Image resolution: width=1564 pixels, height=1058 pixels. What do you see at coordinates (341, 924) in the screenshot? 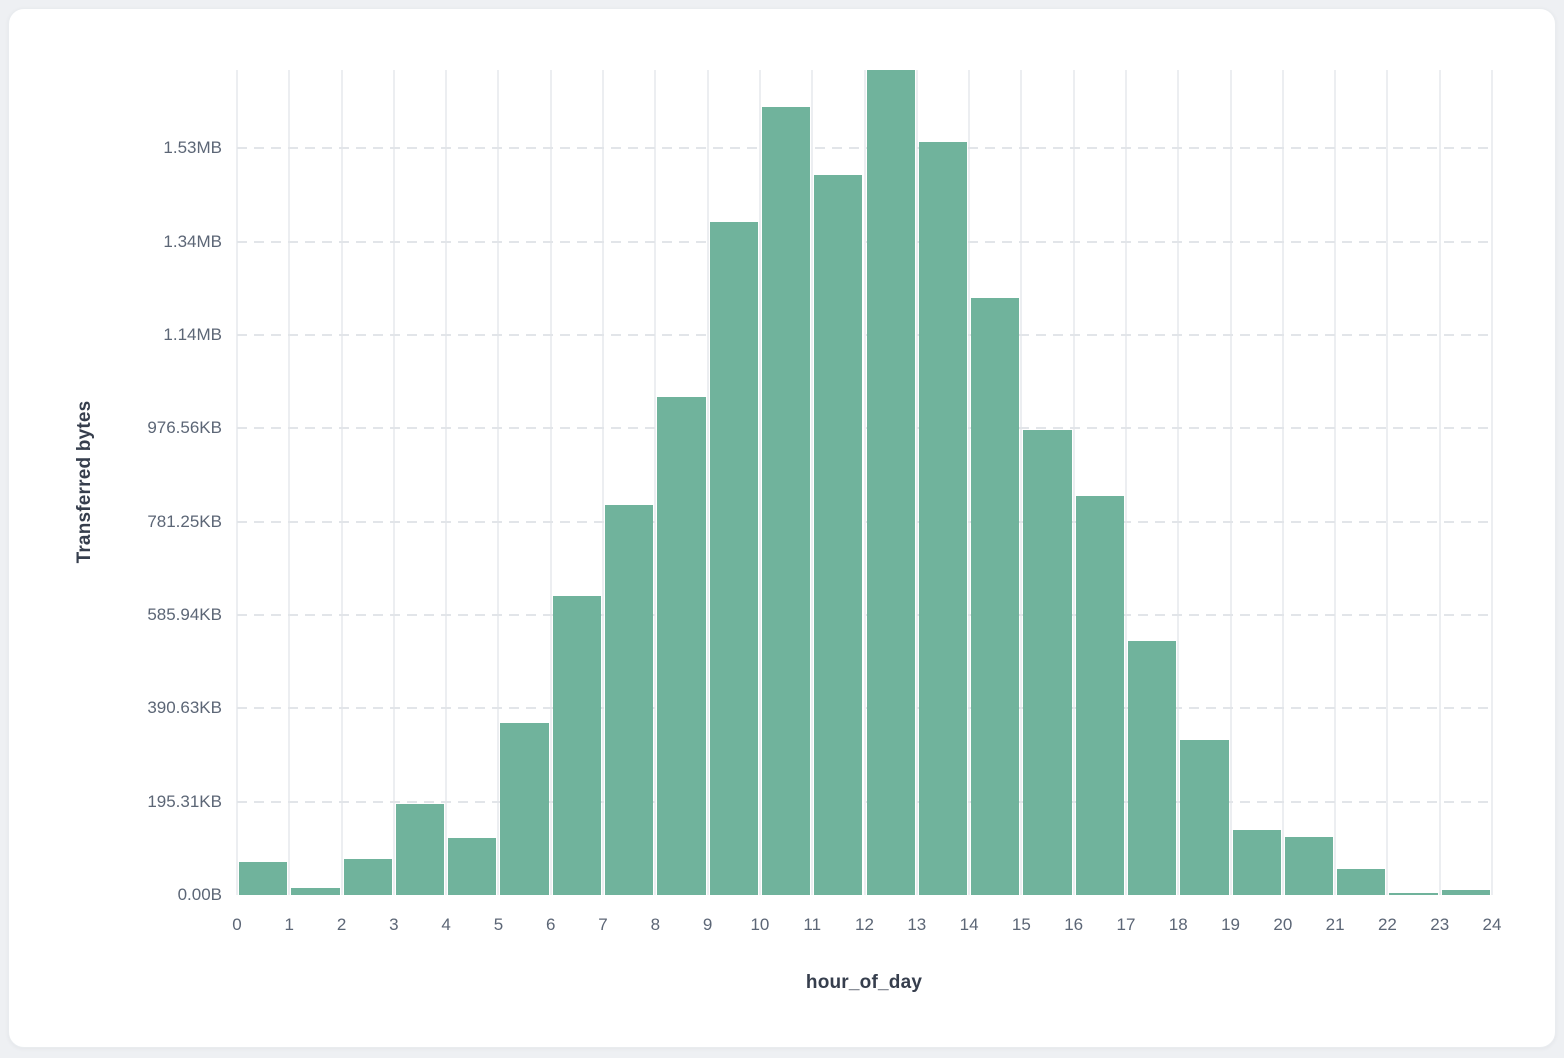
I see `x-tick-label: 2` at bounding box center [341, 924].